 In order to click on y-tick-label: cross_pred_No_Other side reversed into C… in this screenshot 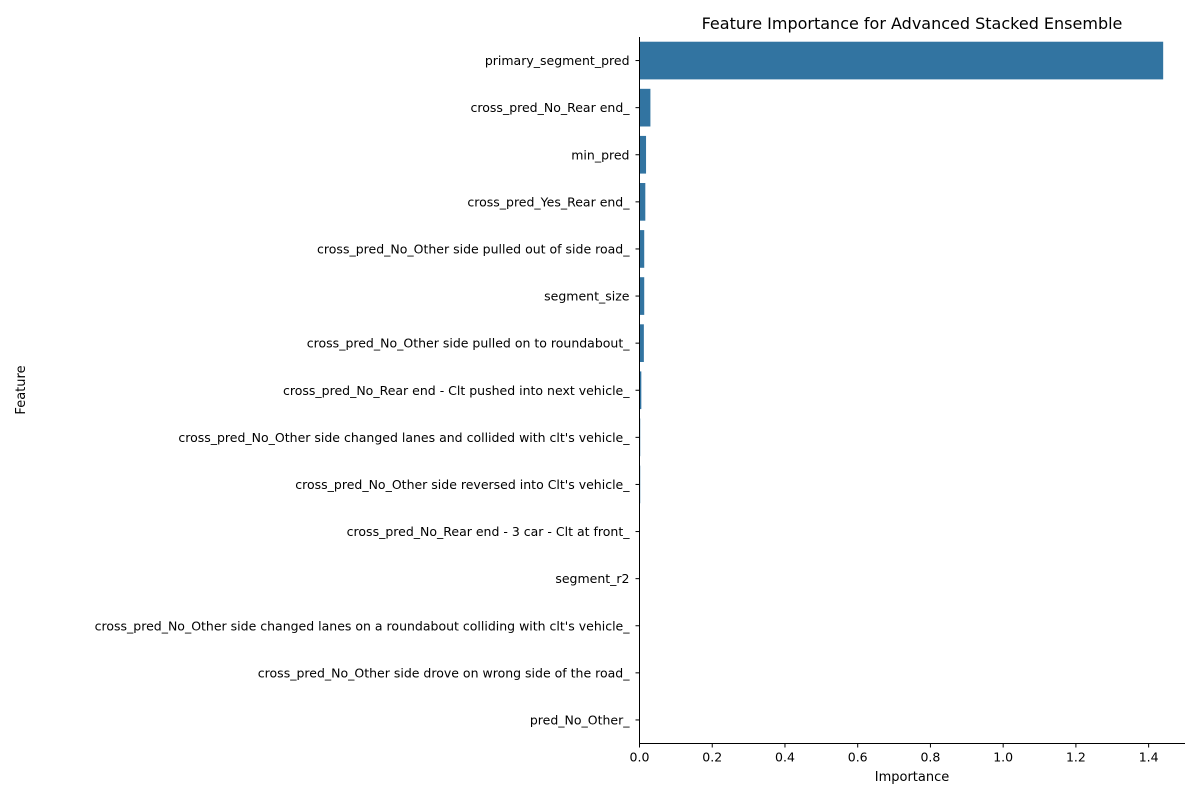, I will do `click(462, 484)`.